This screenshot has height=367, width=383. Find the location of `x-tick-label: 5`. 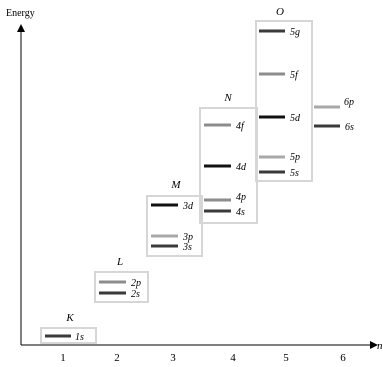

x-tick-label: 5 is located at coordinates (286, 358).